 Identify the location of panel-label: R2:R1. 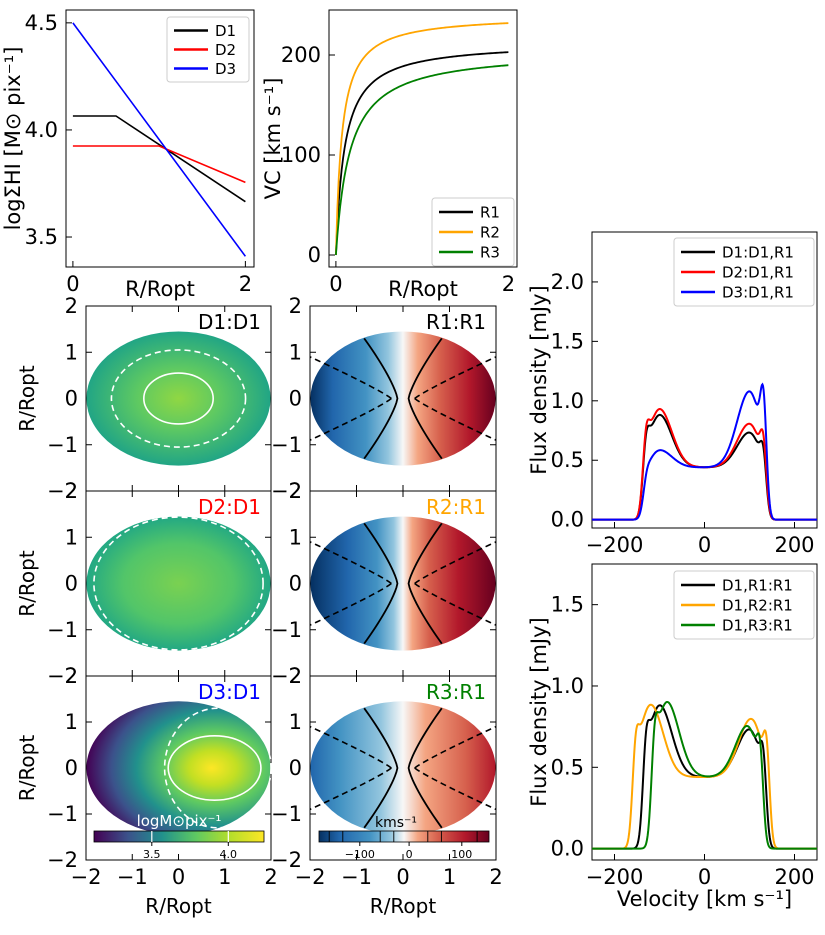
(456, 507).